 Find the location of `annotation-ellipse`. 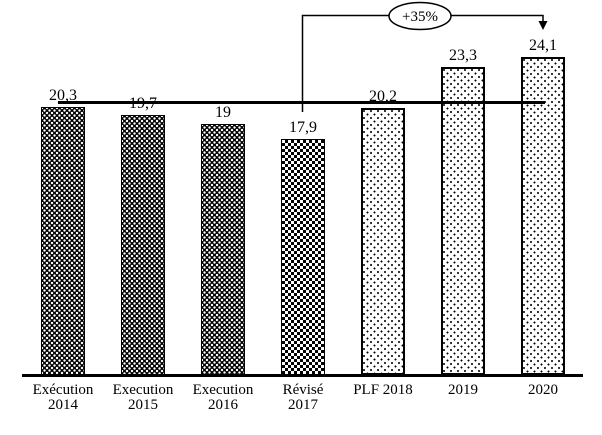

annotation-ellipse is located at coordinates (420, 16).